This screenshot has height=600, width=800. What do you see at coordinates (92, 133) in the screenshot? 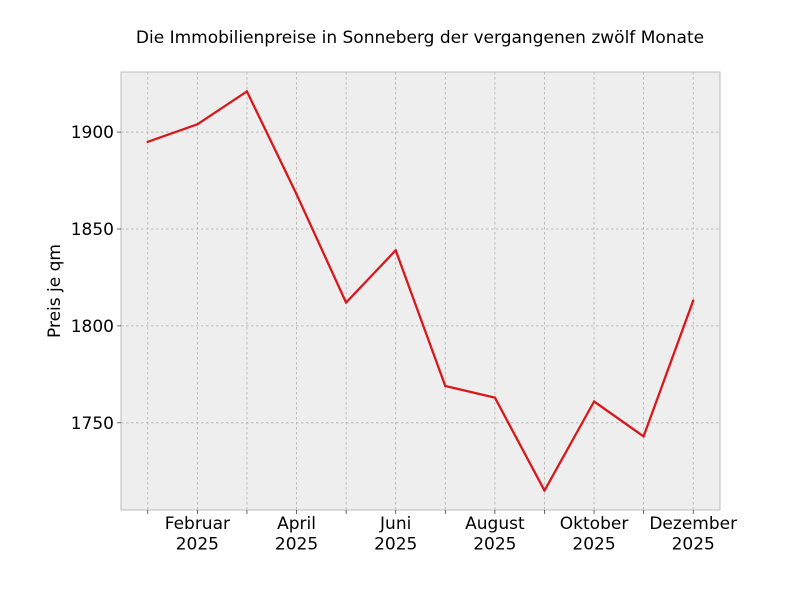
I see `y-tick-label: 1900` at bounding box center [92, 133].